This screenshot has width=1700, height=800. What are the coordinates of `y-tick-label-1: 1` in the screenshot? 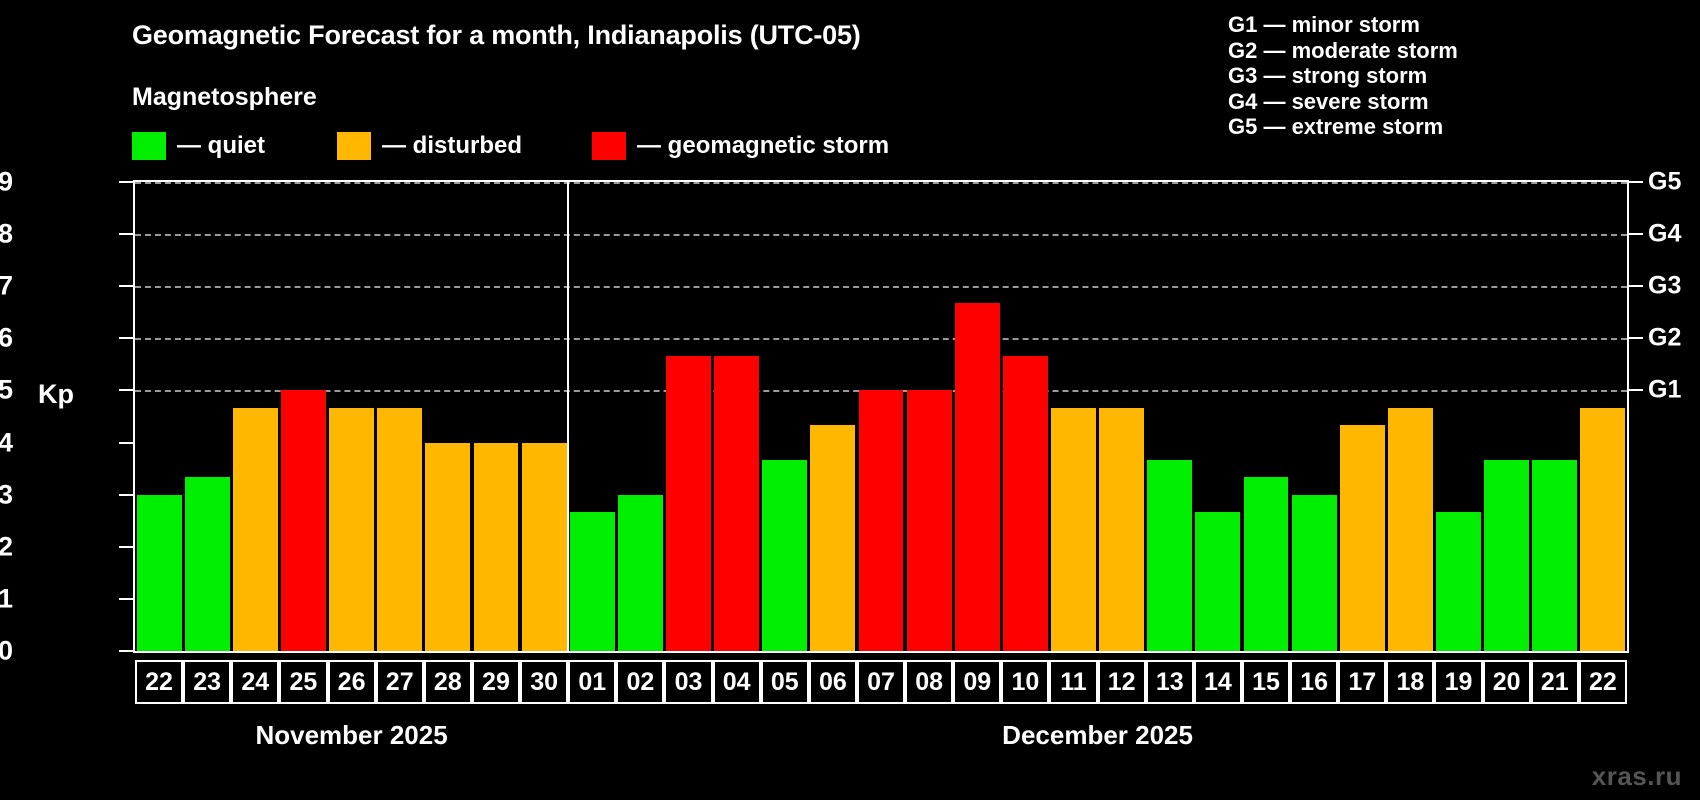 It's located at (6, 598).